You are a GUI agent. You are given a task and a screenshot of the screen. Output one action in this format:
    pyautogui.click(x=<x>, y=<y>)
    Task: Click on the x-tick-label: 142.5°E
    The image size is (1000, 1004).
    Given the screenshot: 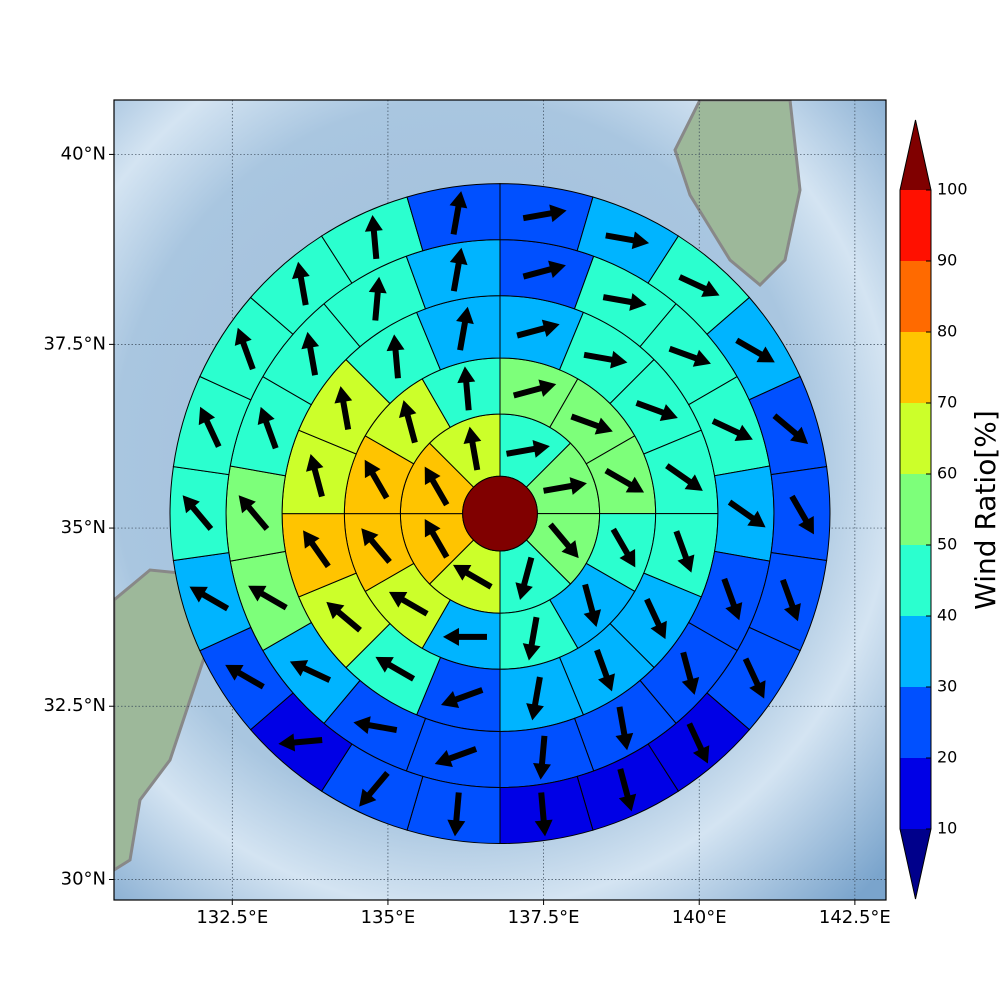 What is the action you would take?
    pyautogui.click(x=855, y=917)
    